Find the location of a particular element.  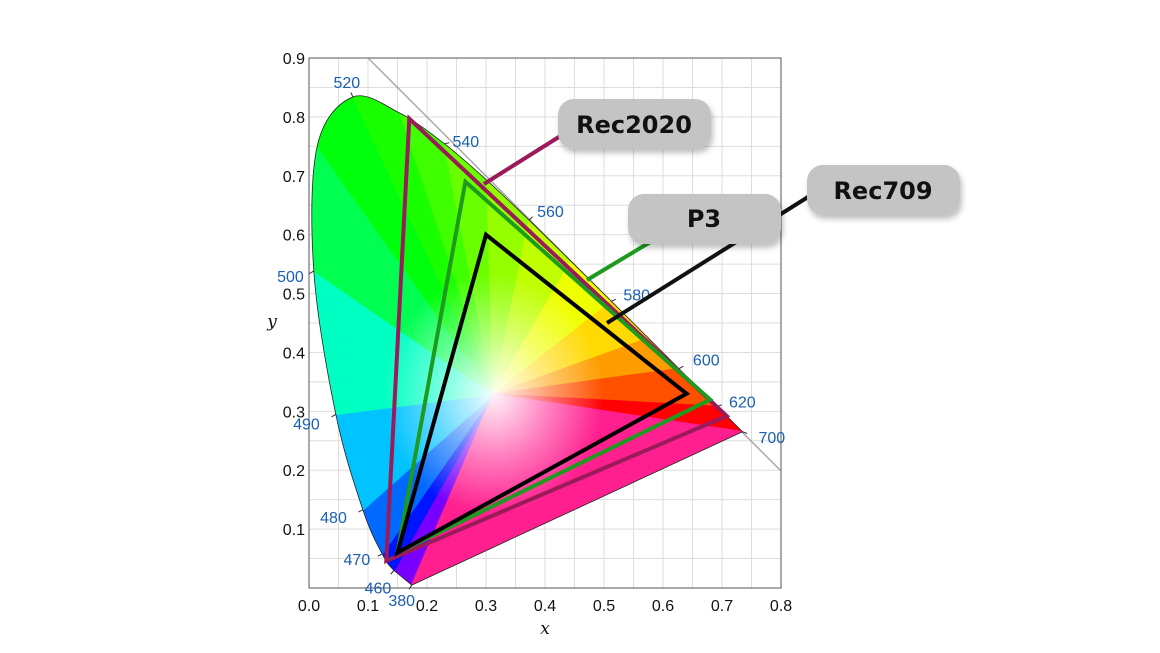

wavelength-label: 580 is located at coordinates (636, 295).